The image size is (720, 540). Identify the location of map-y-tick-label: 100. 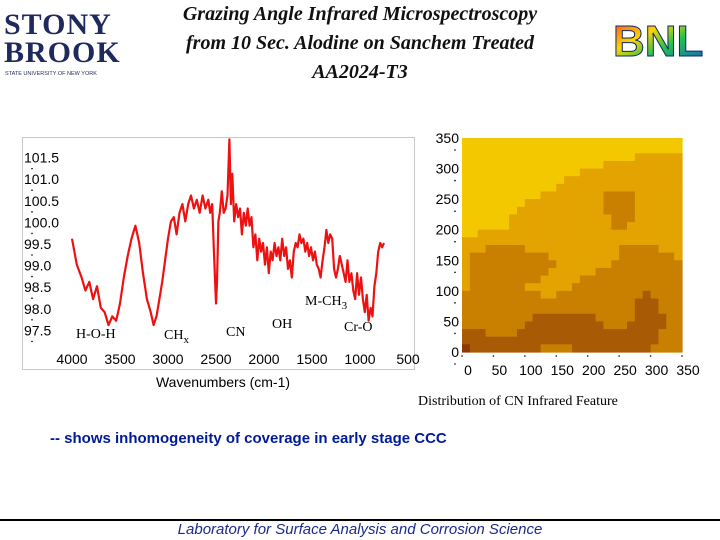
(448, 291).